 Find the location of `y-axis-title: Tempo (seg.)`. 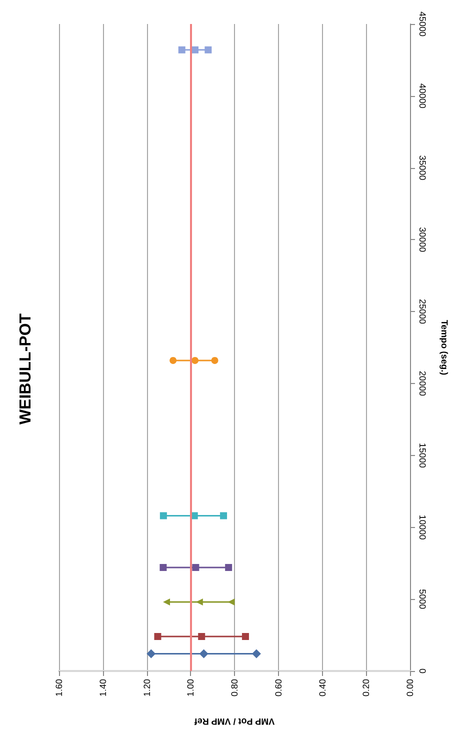

y-axis-title: Tempo (seg.) is located at coordinates (445, 348).